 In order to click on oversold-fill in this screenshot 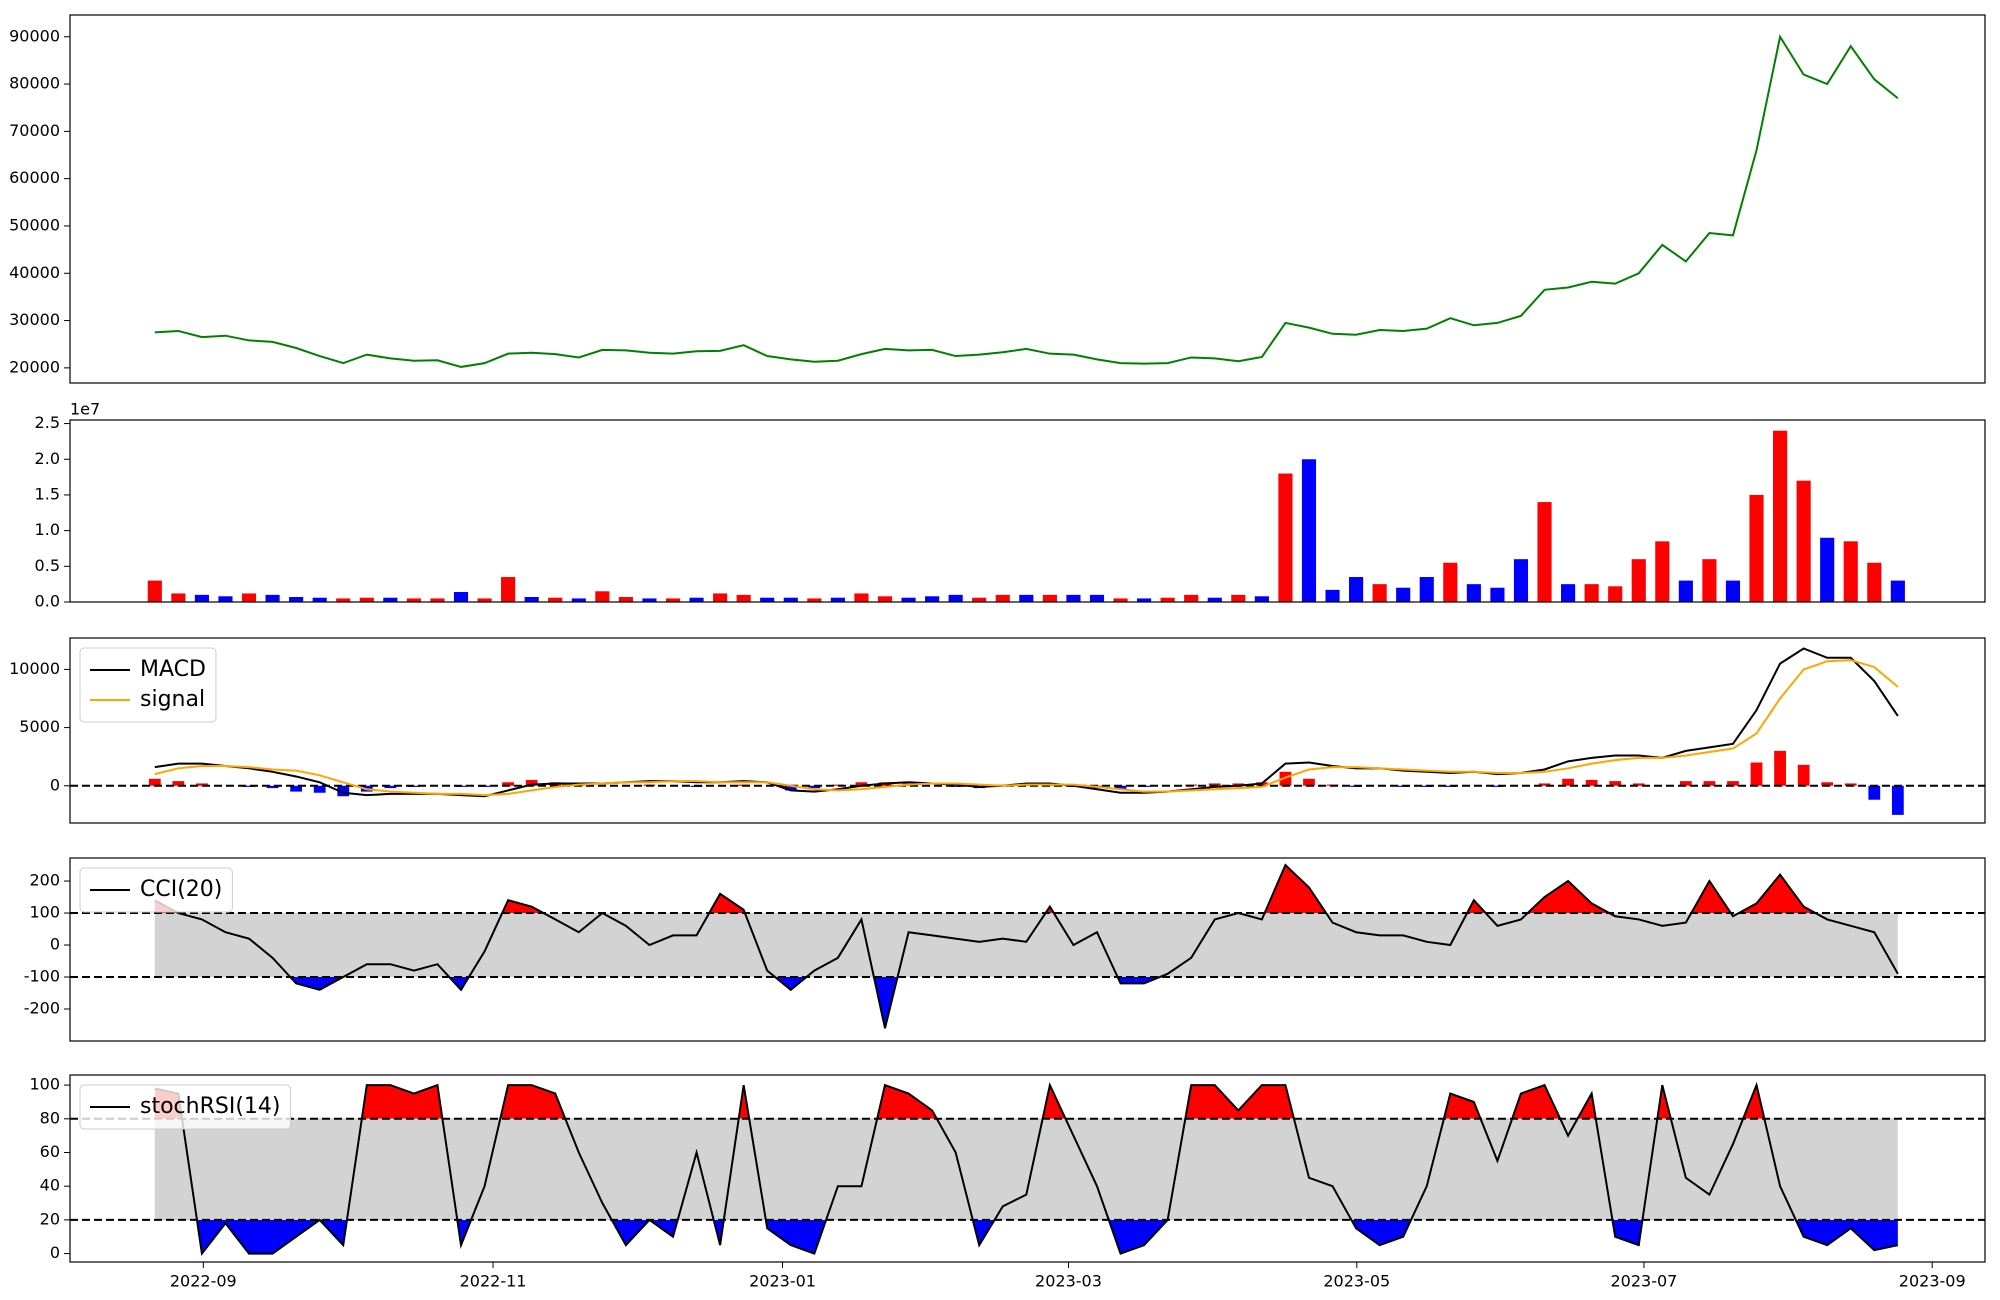, I will do `click(1026, 1003)`.